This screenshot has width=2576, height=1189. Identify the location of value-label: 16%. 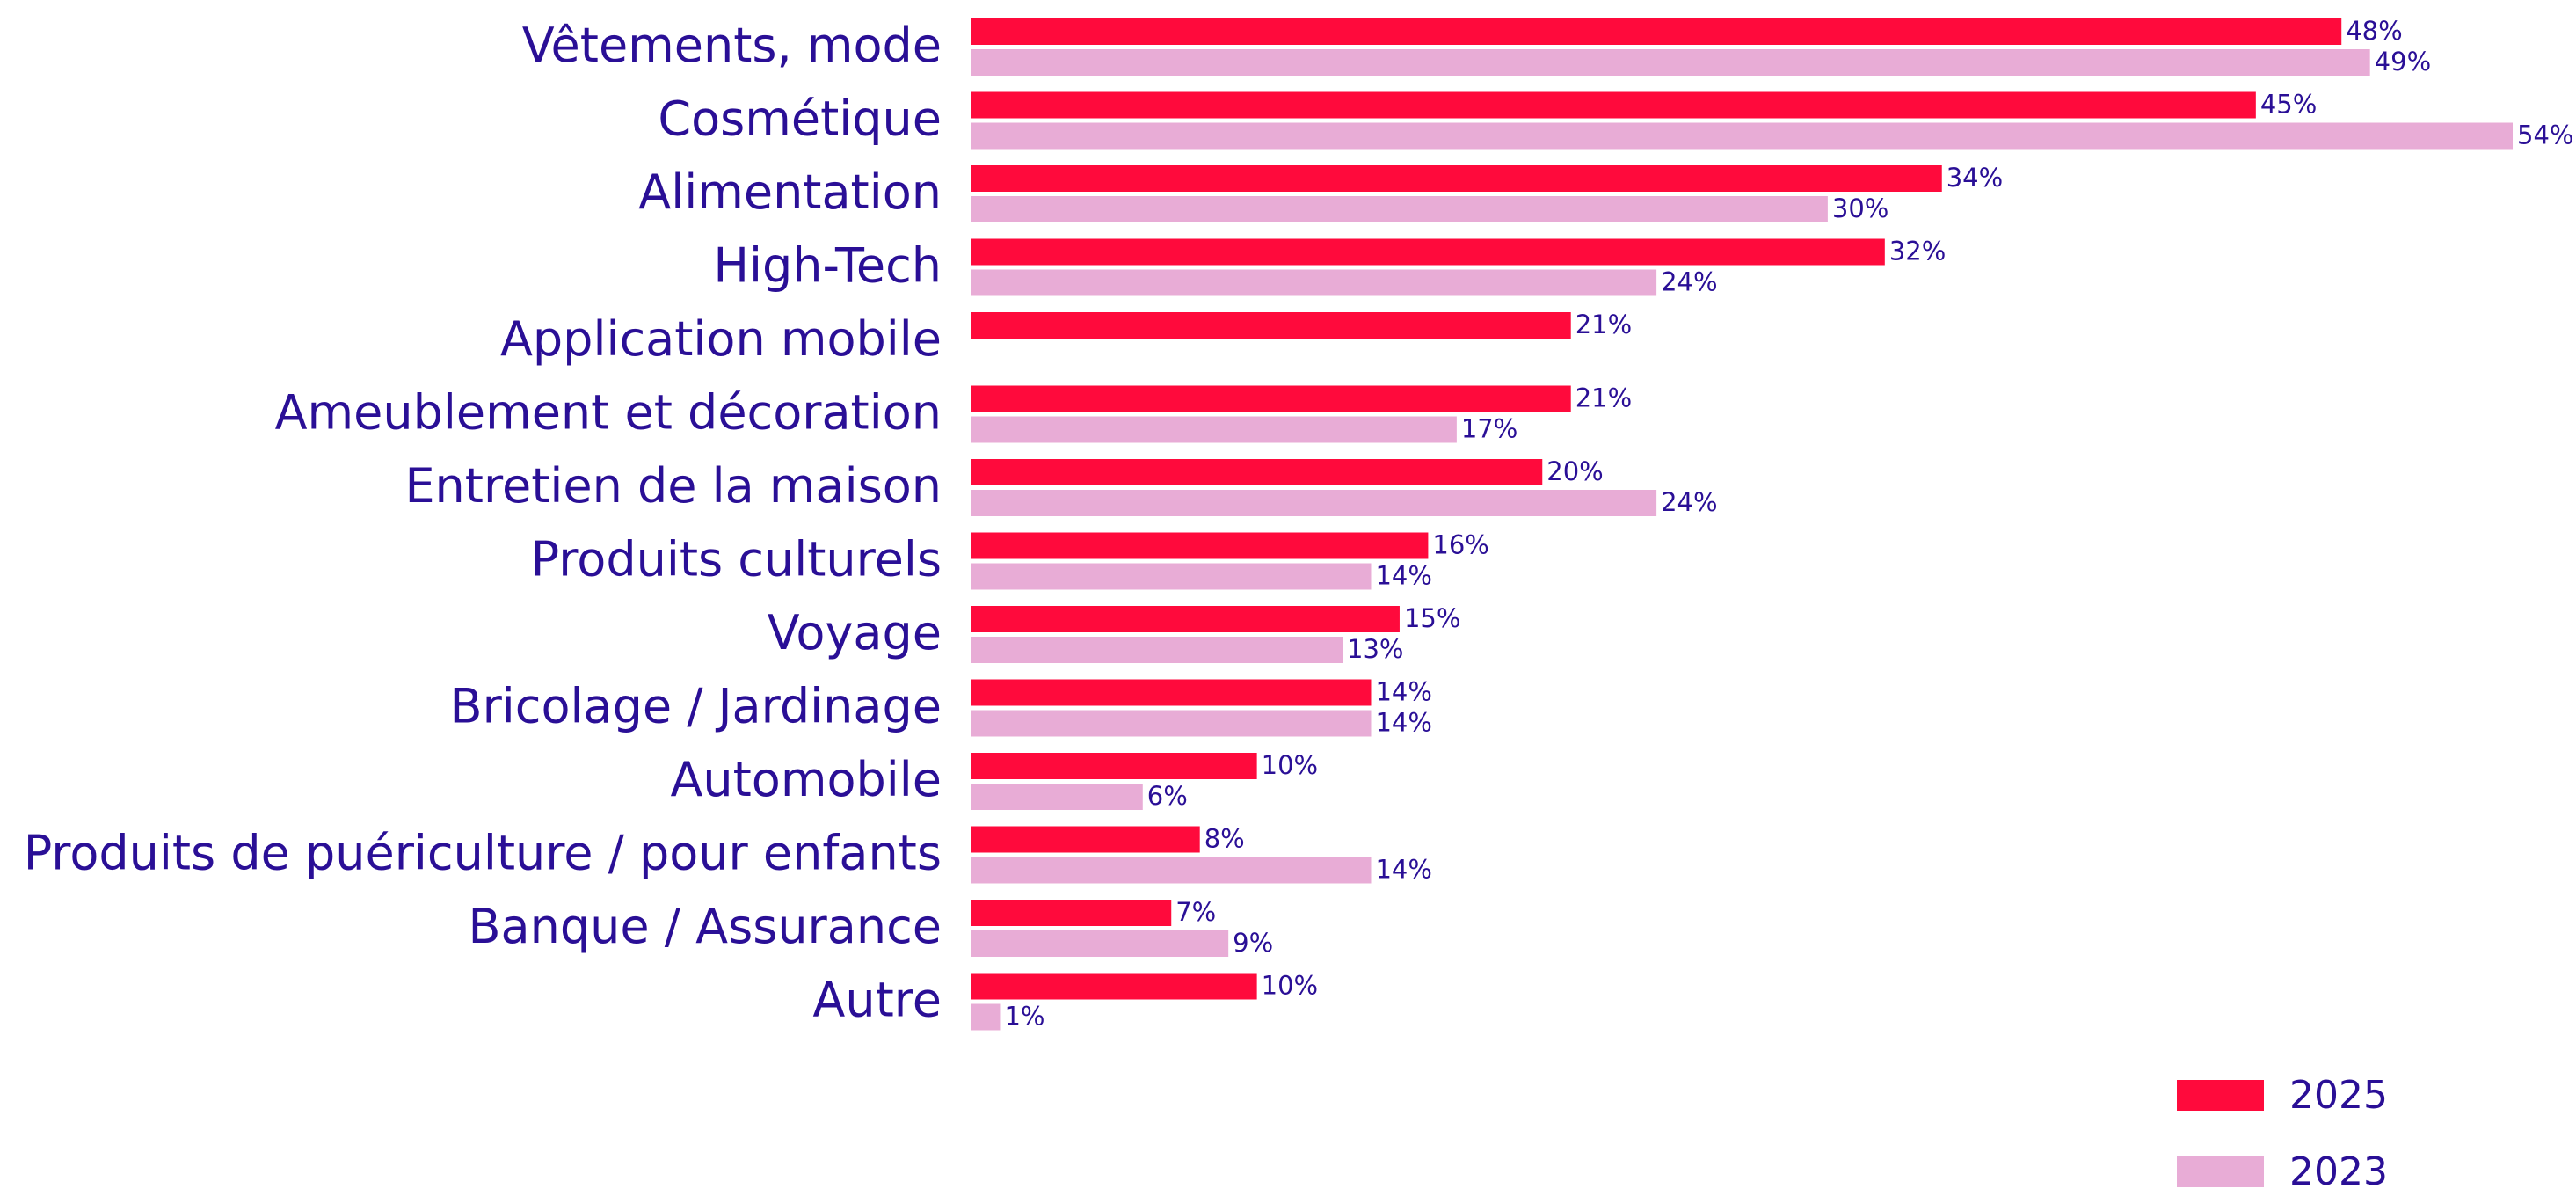
(1460, 545).